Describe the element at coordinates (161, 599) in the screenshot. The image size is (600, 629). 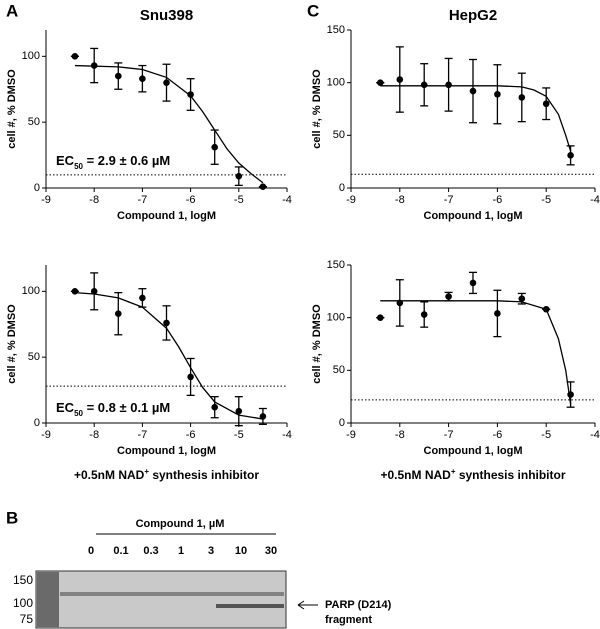
I see `blot-image` at that location.